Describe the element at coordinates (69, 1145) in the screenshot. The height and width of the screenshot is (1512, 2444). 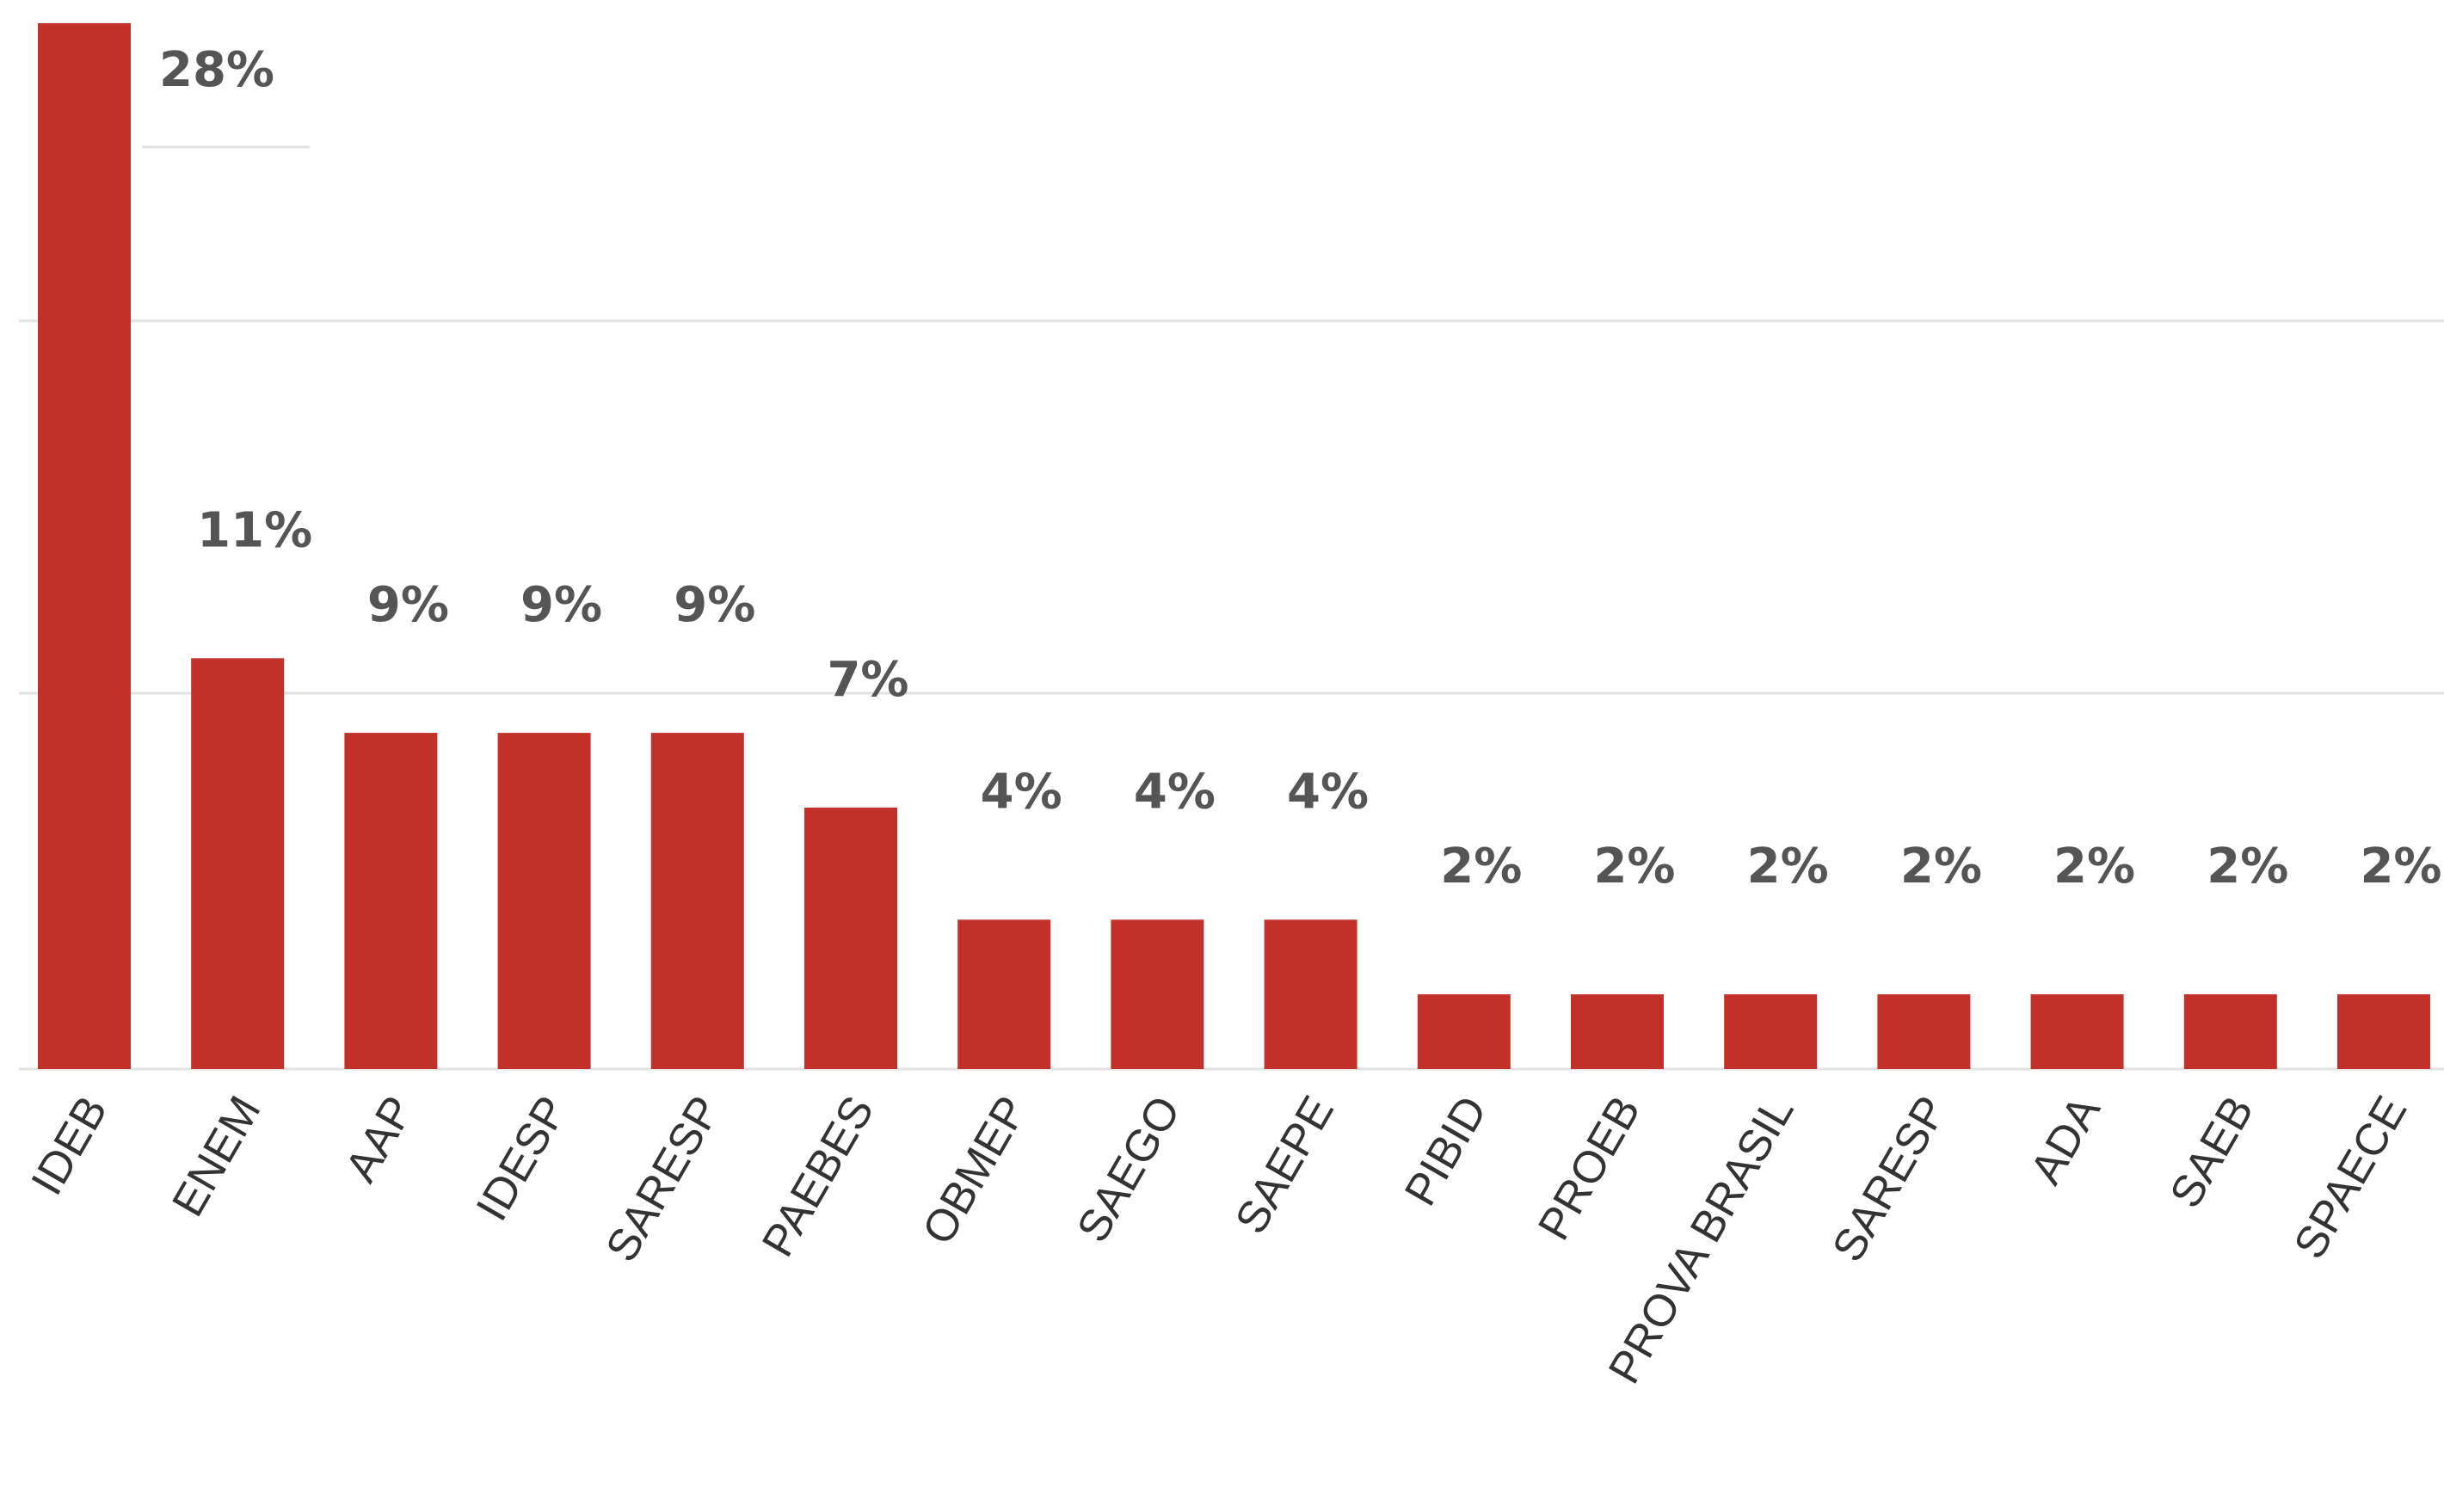
I see `category-label: IDEB` at that location.